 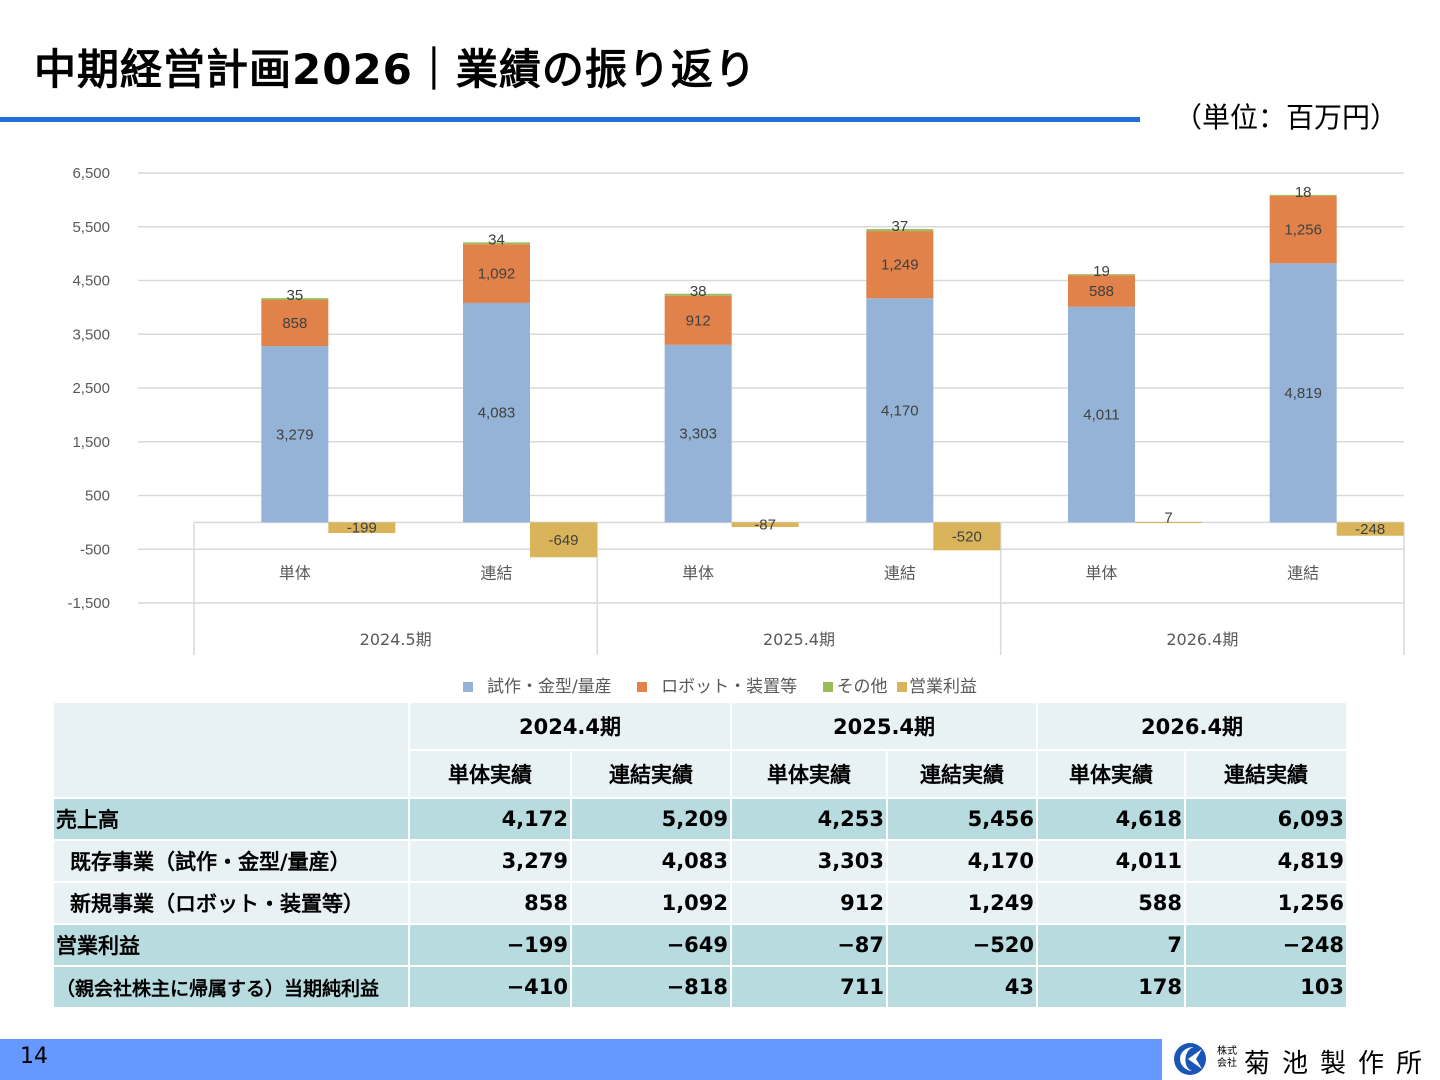 I want to click on company-type-label: 株式会社, so click(x=1227, y=1057).